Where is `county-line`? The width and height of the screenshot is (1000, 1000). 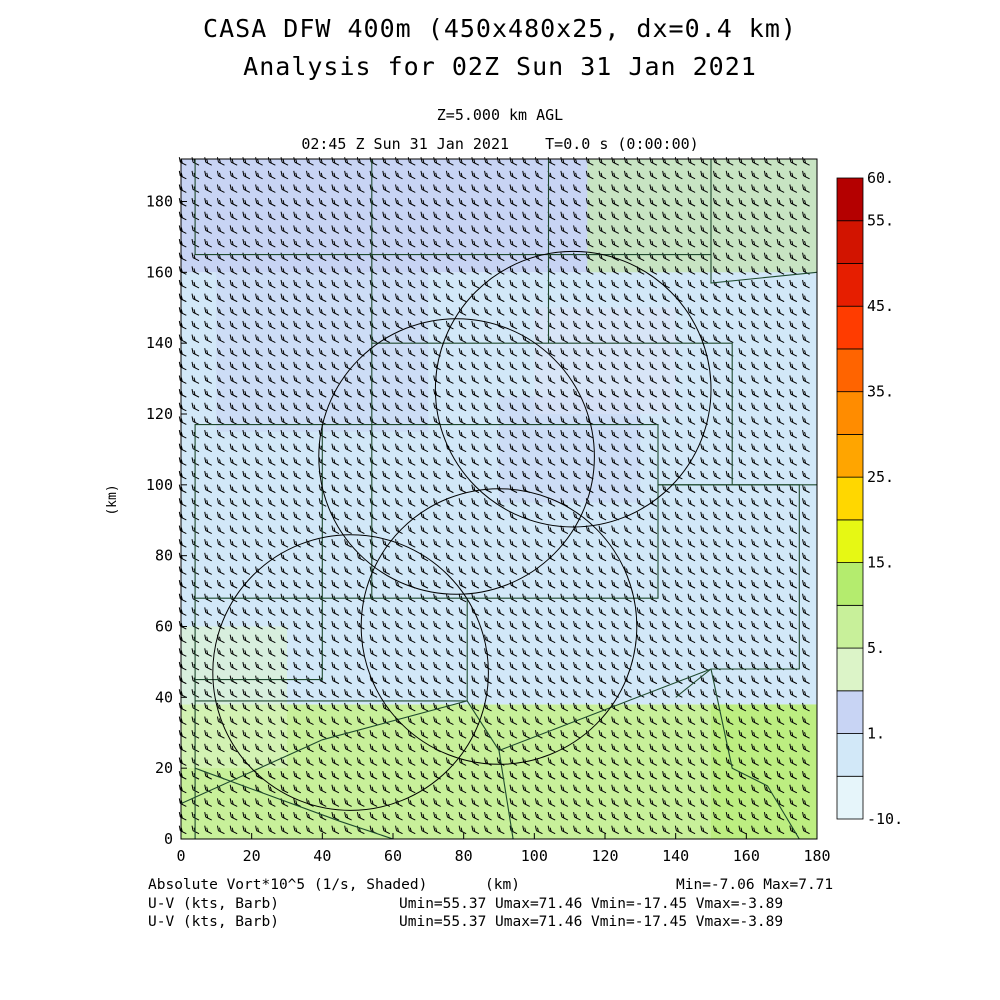
county-line is located at coordinates (605, 710).